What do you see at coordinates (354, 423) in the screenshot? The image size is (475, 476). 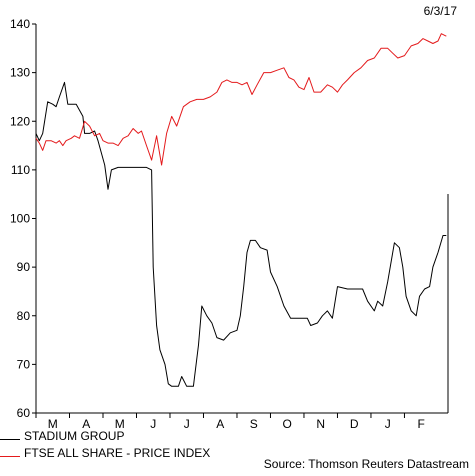 I see `x-tick-label: D` at bounding box center [354, 423].